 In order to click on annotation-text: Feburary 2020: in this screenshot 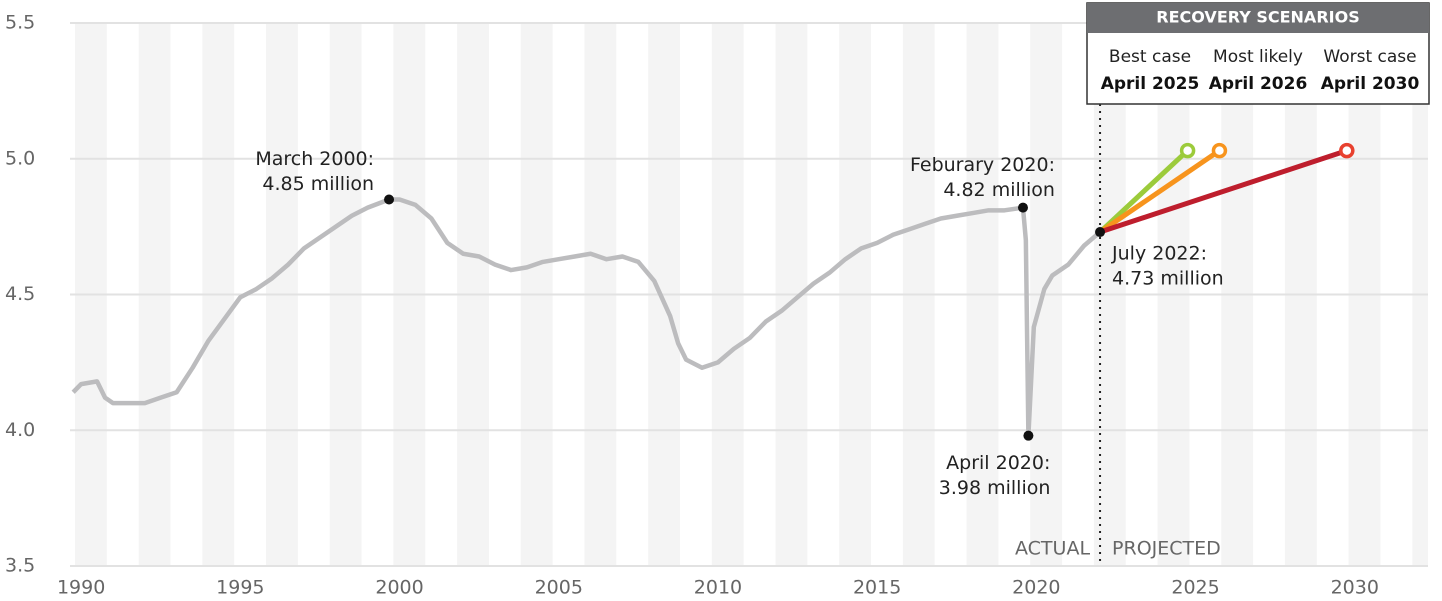, I will do `click(982, 165)`.